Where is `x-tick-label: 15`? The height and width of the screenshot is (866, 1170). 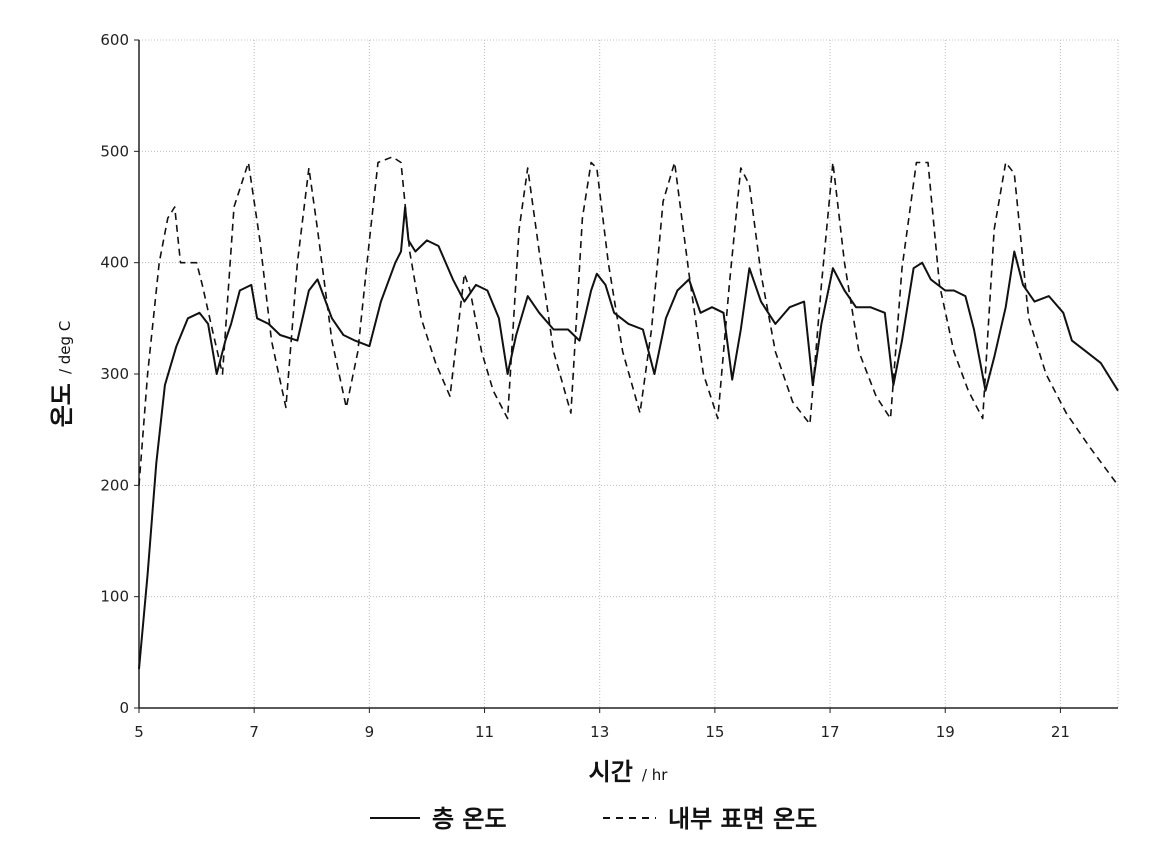
x-tick-label: 15 is located at coordinates (714, 732).